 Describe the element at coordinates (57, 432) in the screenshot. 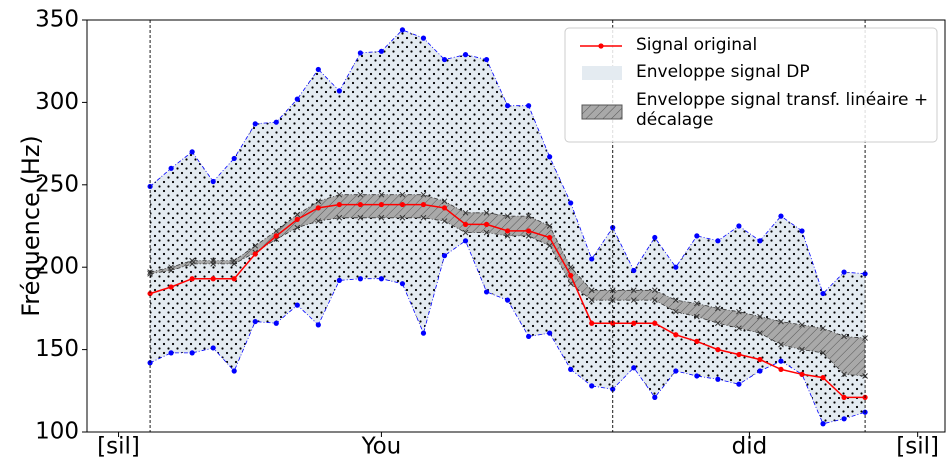

I see `y-tick-label: 100` at that location.